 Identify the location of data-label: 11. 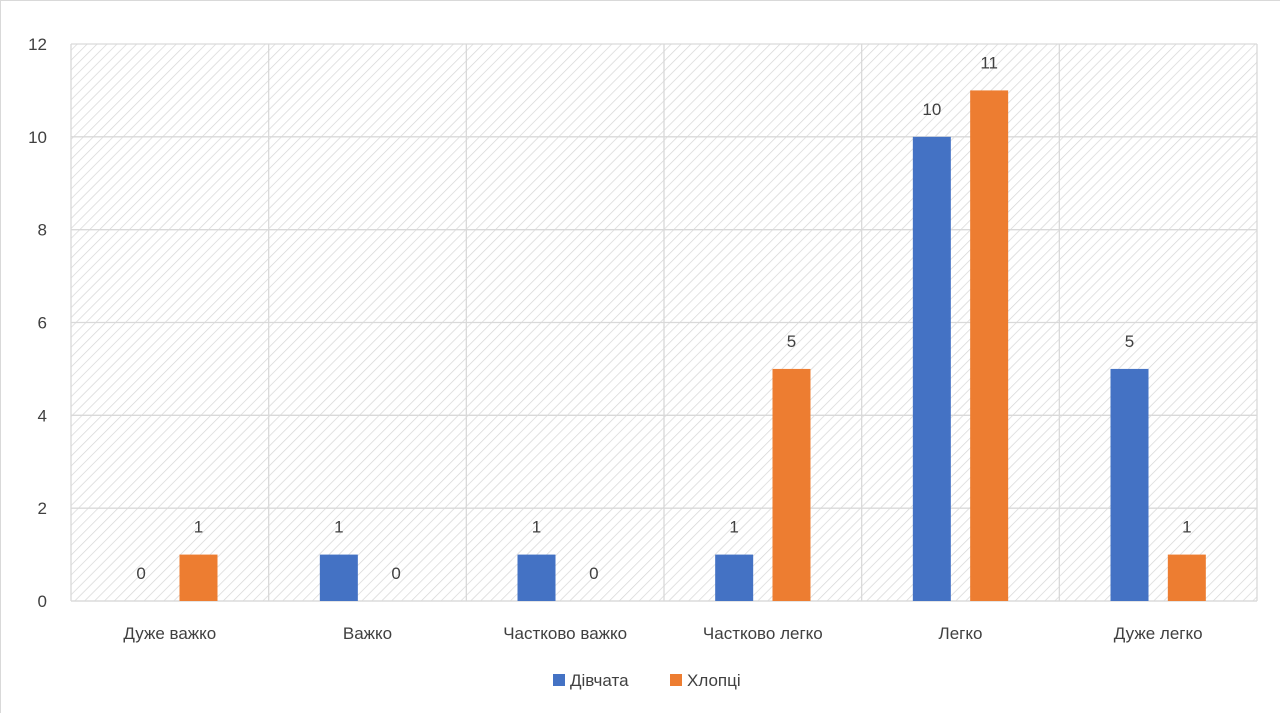
(989, 62).